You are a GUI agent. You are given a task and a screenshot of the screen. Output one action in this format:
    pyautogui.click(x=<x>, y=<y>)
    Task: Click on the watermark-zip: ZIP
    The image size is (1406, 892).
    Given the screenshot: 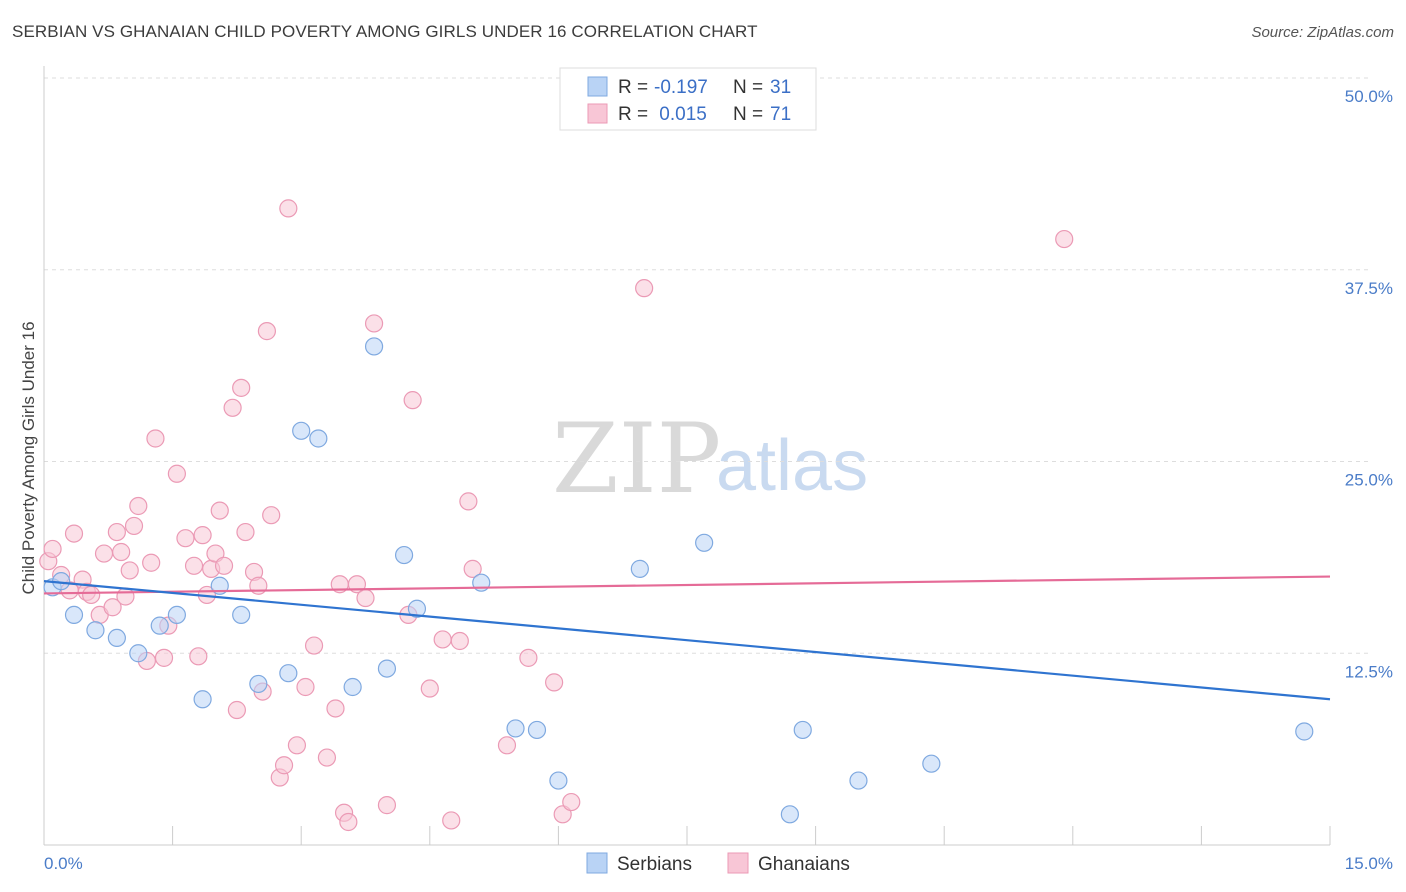 What is the action you would take?
    pyautogui.click(x=636, y=459)
    